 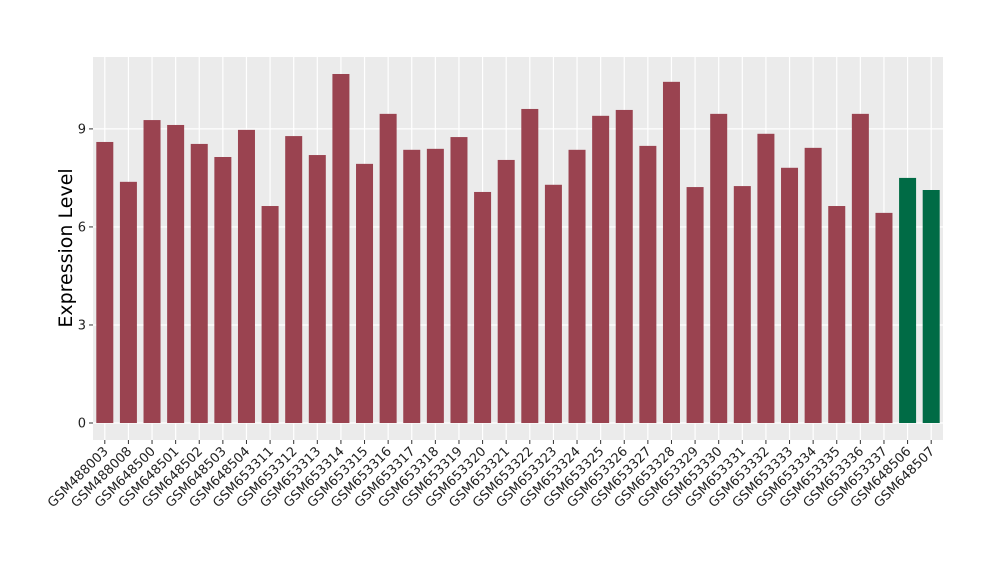 I want to click on y-tick-label: 3, so click(x=82, y=325).